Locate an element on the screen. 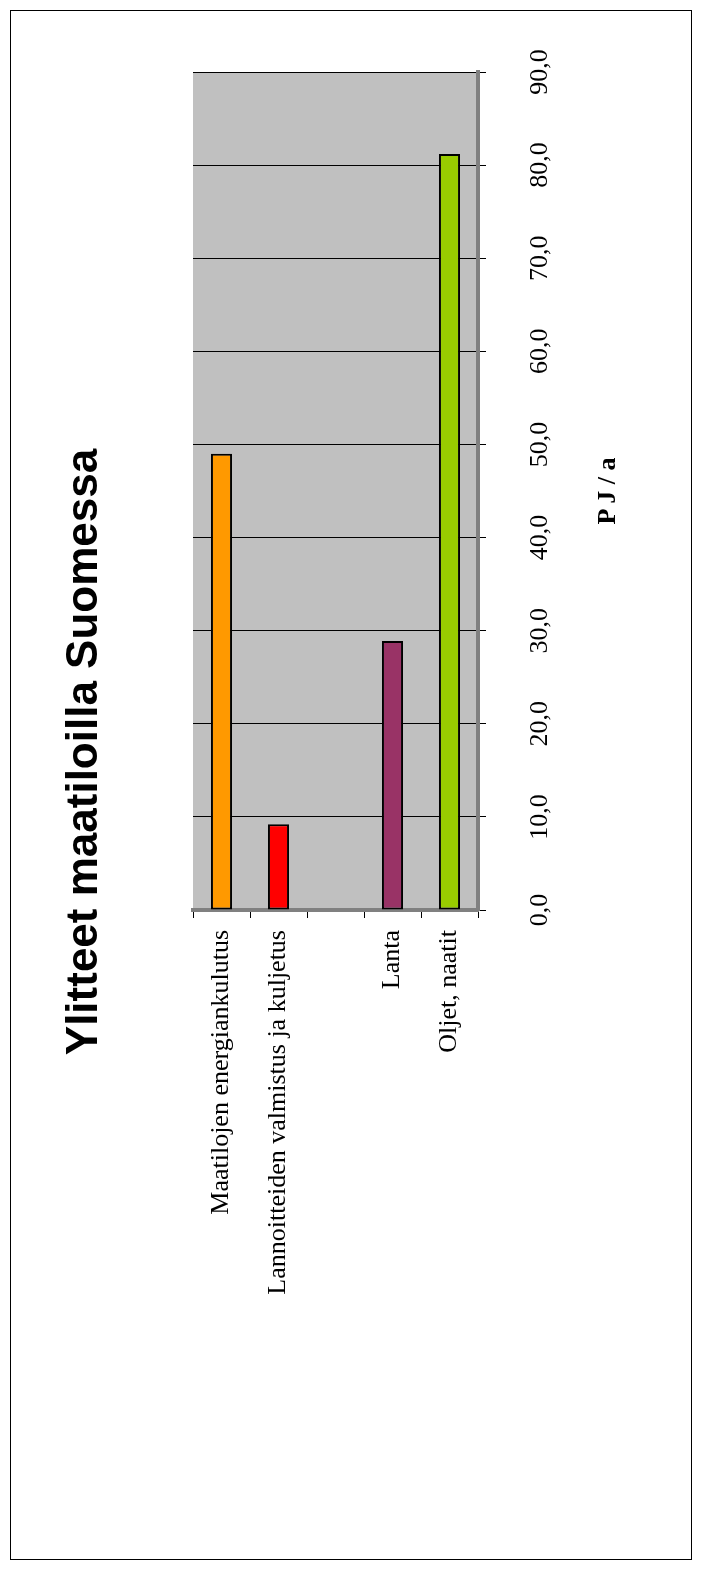 This screenshot has width=702, height=1571. x-tick-label: Oljet, naatit is located at coordinates (448, 991).